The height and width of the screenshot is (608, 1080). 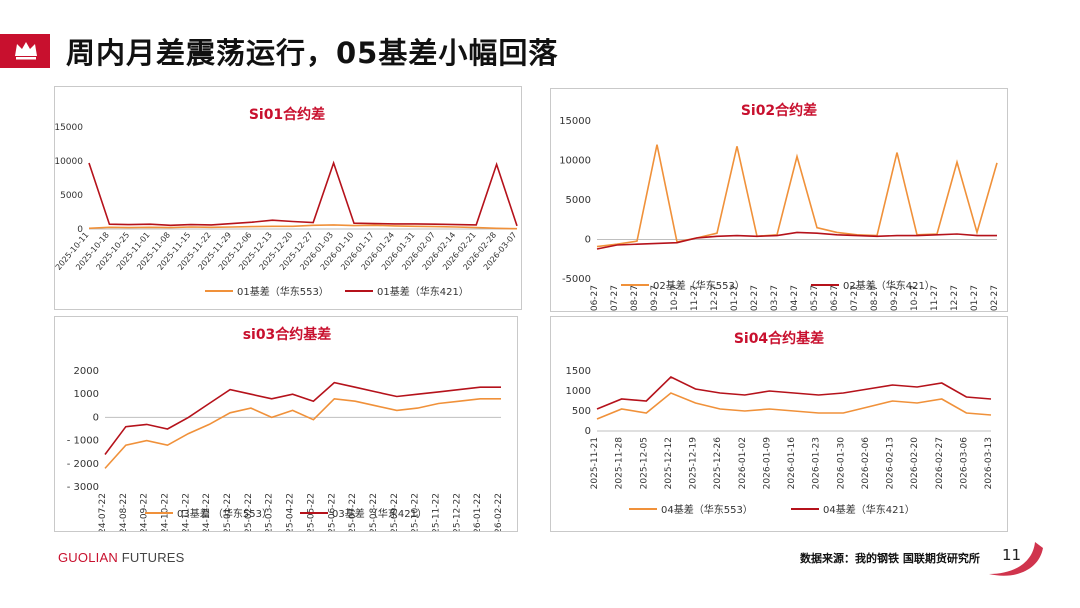 I want to click on x-tick-label: 2026-02-20, so click(x=915, y=463).